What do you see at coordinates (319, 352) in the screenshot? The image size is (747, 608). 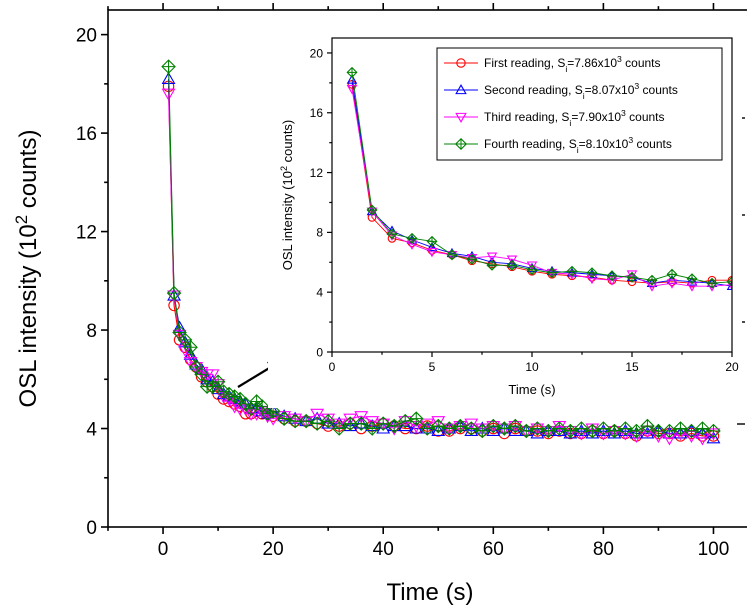 I see `inset-y-tick-label: 0` at bounding box center [319, 352].